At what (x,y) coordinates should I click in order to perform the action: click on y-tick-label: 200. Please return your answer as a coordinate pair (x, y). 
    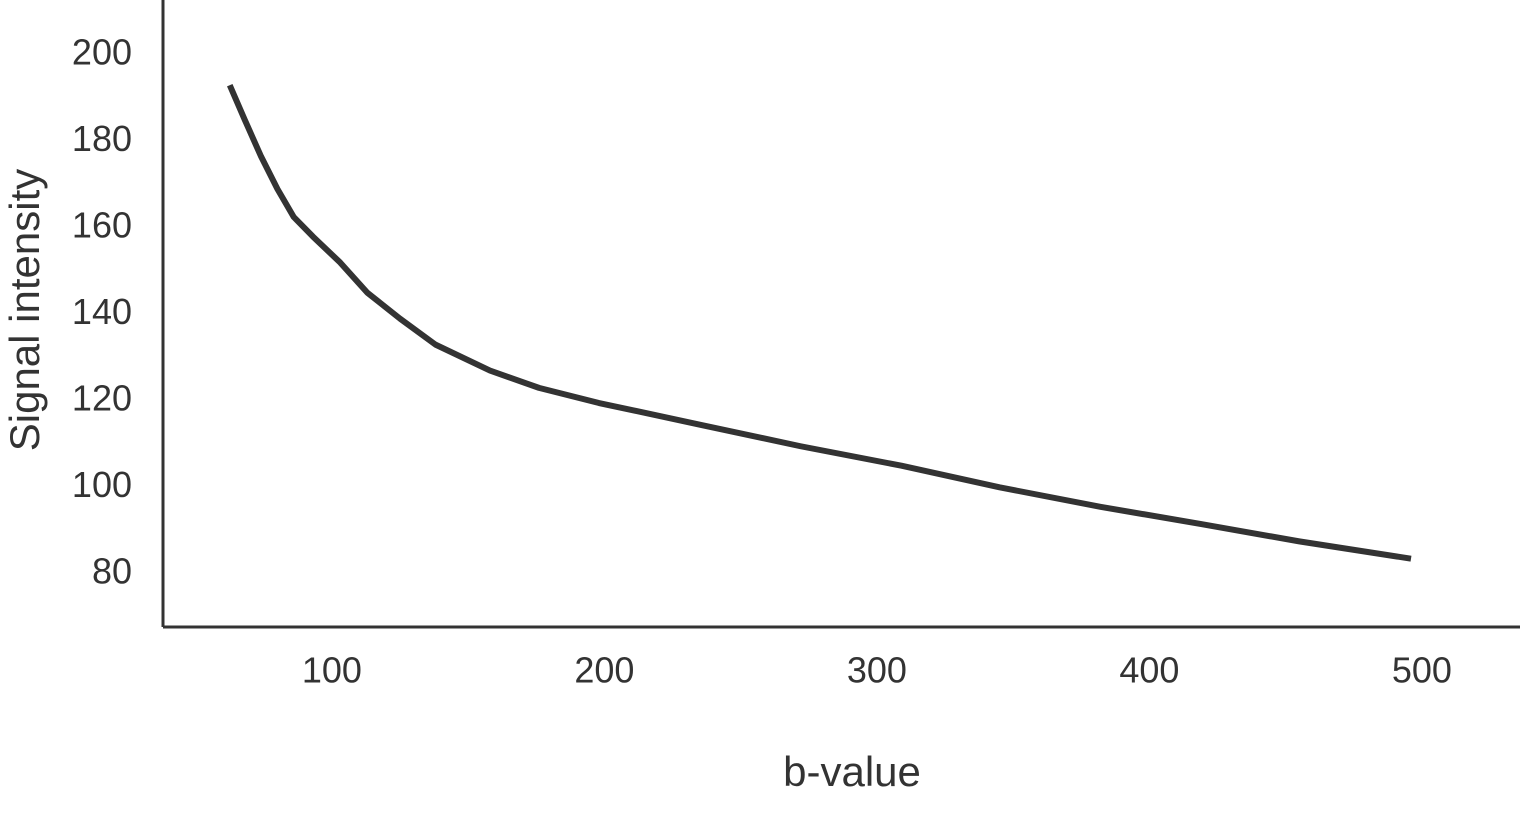
    Looking at the image, I should click on (102, 51).